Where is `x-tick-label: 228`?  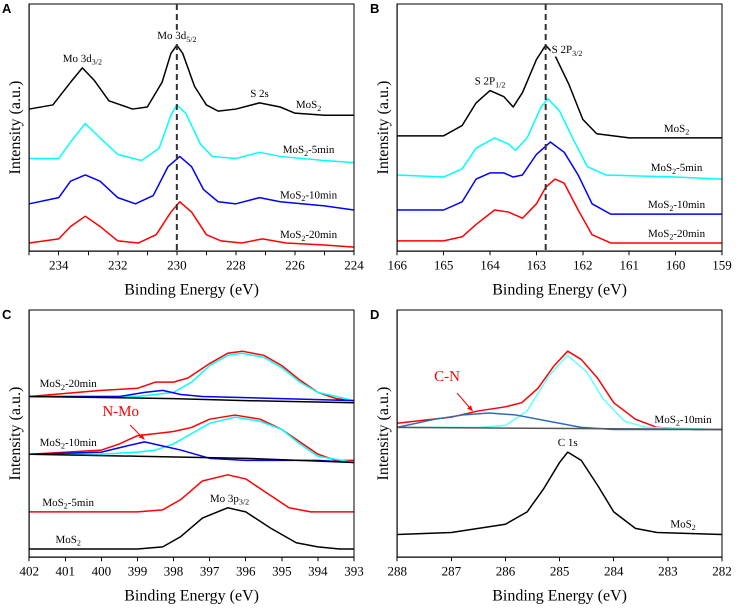
x-tick-label: 228 is located at coordinates (236, 264).